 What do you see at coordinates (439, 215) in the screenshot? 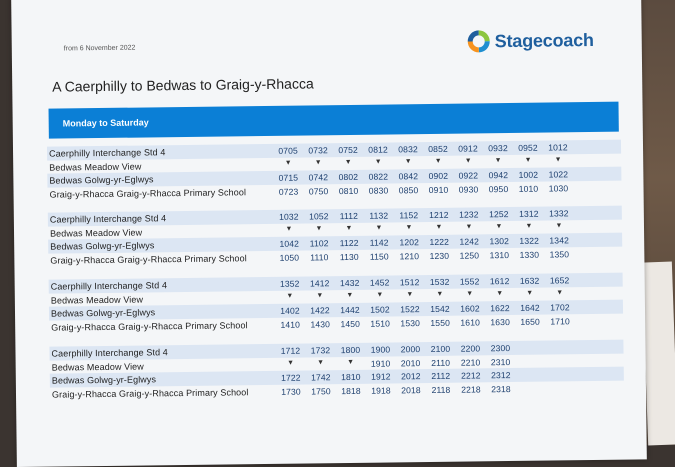
I see `departure-time: 1212` at bounding box center [439, 215].